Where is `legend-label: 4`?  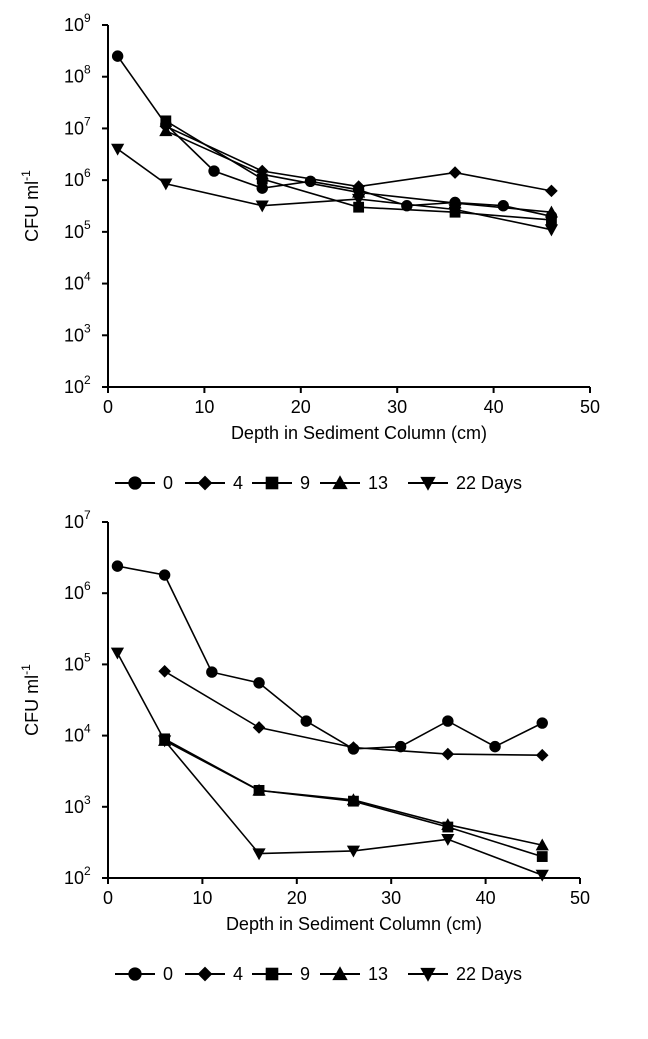
legend-label: 4 is located at coordinates (238, 483).